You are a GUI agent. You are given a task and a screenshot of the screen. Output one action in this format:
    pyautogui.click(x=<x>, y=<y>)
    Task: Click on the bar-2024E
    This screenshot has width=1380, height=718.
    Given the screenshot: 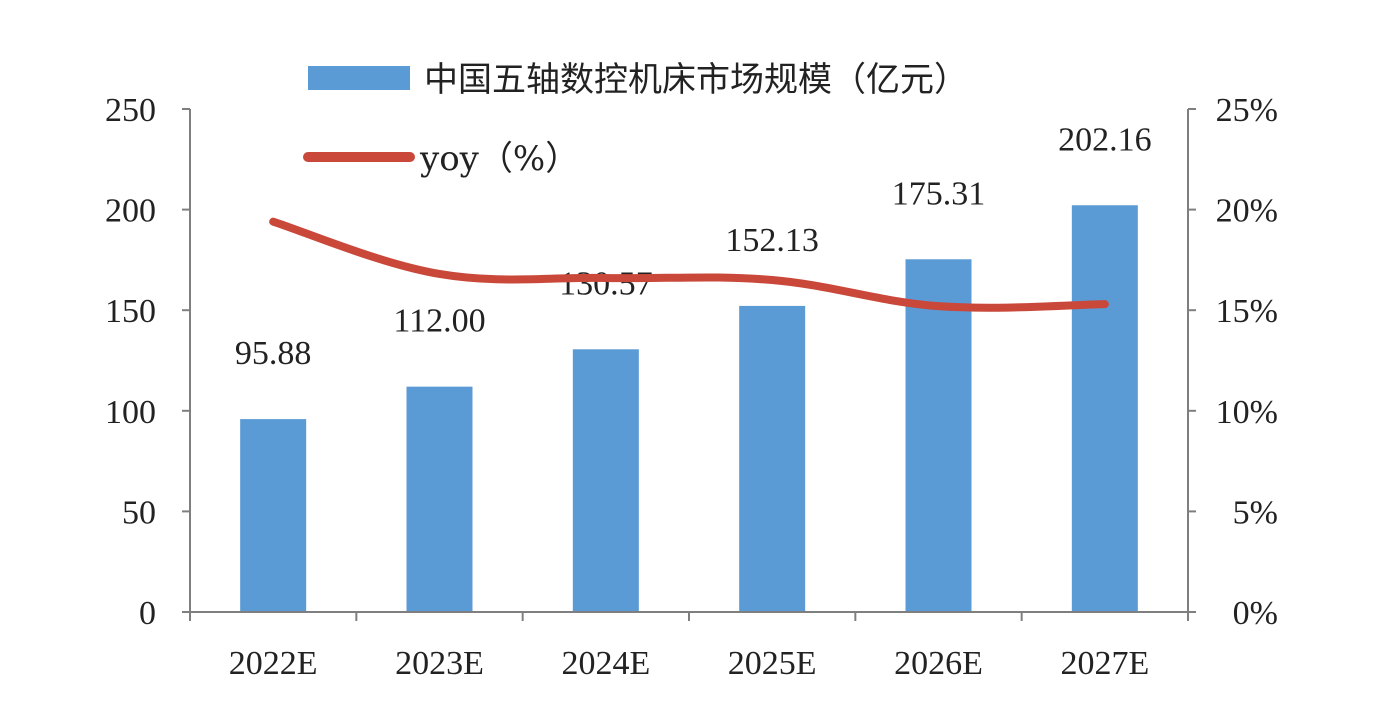 What is the action you would take?
    pyautogui.click(x=605, y=480)
    